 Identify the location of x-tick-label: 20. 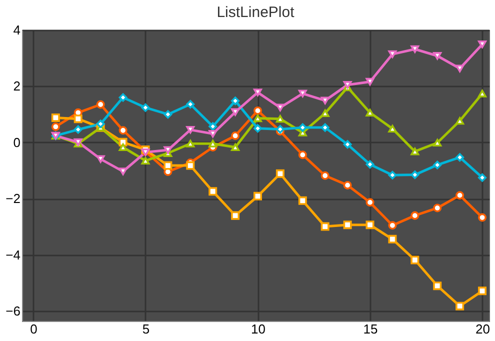
(483, 329).